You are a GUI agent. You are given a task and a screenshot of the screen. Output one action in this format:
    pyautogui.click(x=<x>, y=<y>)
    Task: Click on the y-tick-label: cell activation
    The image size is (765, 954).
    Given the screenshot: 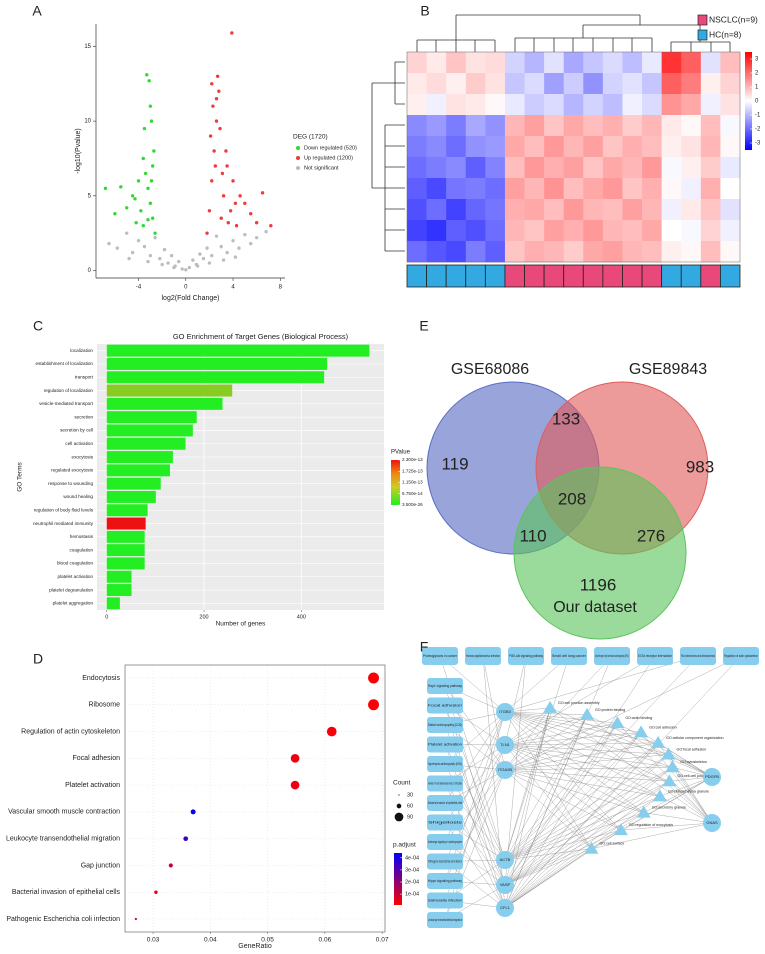 What is the action you would take?
    pyautogui.click(x=79, y=443)
    